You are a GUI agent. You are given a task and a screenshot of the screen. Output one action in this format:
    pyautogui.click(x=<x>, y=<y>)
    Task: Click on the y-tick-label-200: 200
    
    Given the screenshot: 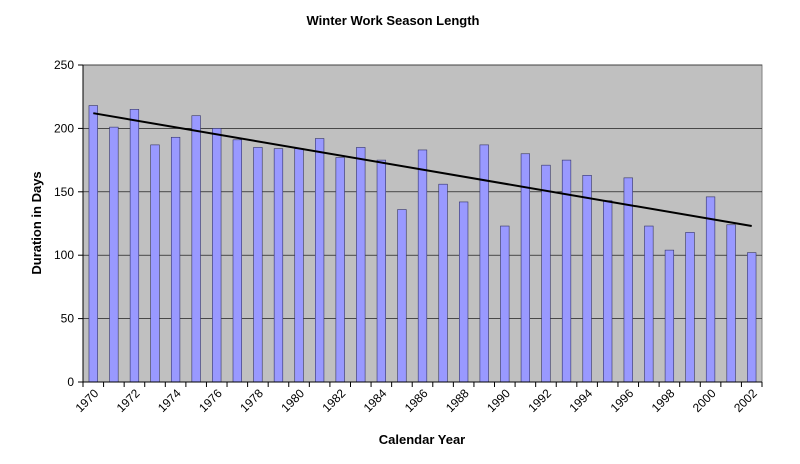 What is the action you would take?
    pyautogui.click(x=64, y=128)
    